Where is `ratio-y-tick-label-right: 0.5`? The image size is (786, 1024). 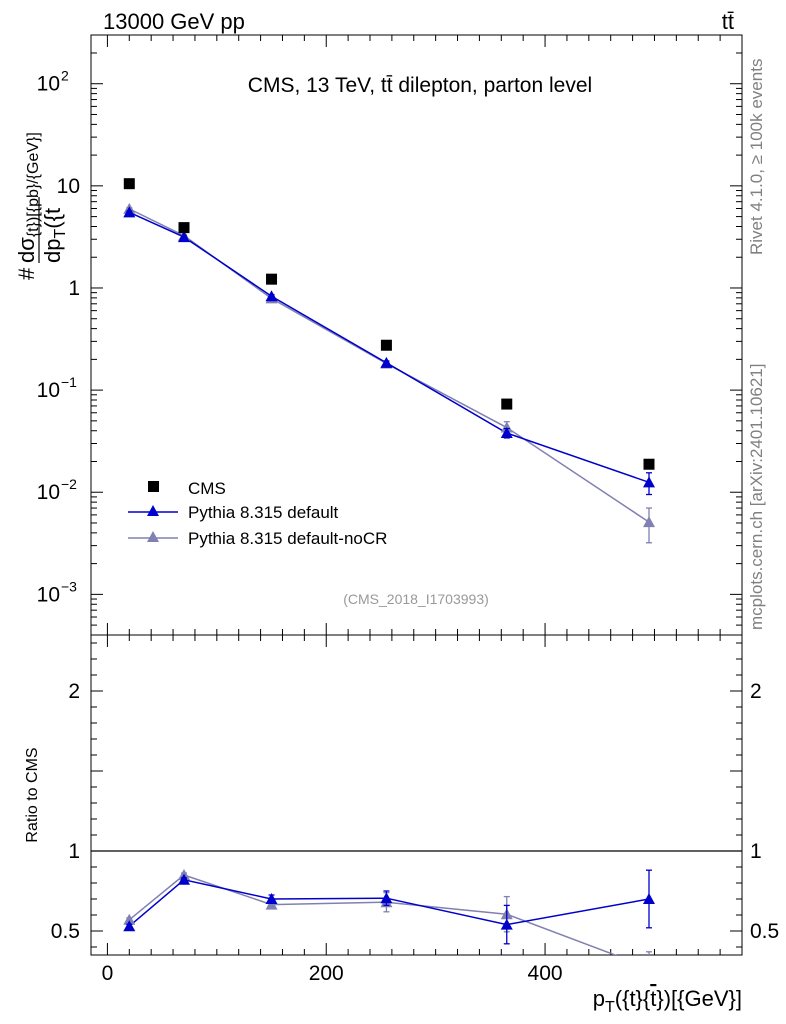
ratio-y-tick-label-right: 0.5 is located at coordinates (764, 931).